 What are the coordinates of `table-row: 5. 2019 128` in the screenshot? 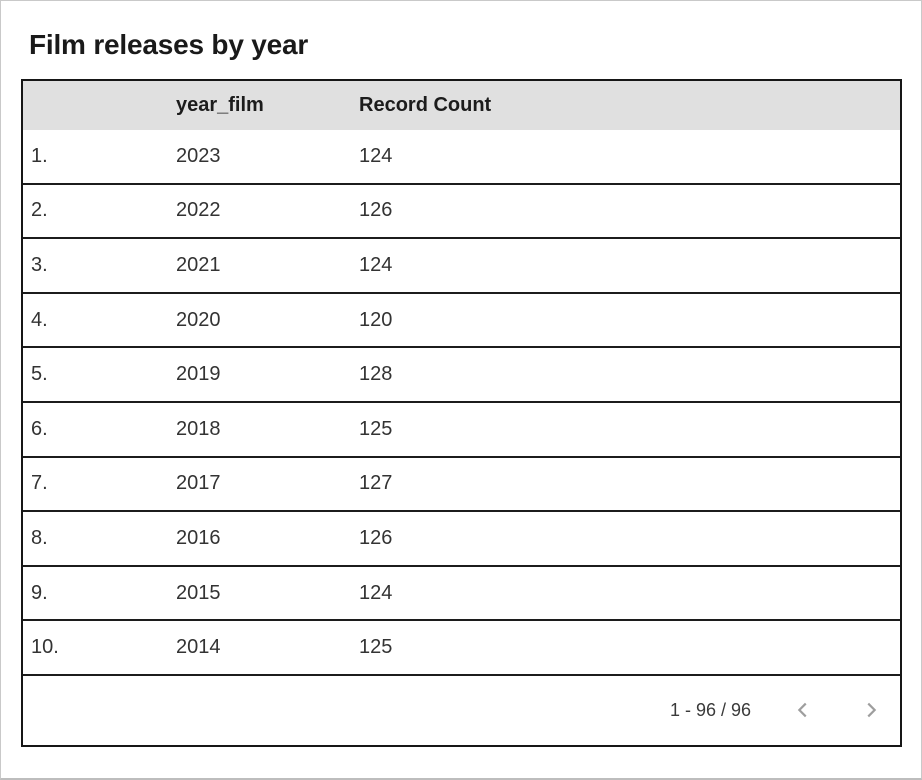 It's located at (461, 373).